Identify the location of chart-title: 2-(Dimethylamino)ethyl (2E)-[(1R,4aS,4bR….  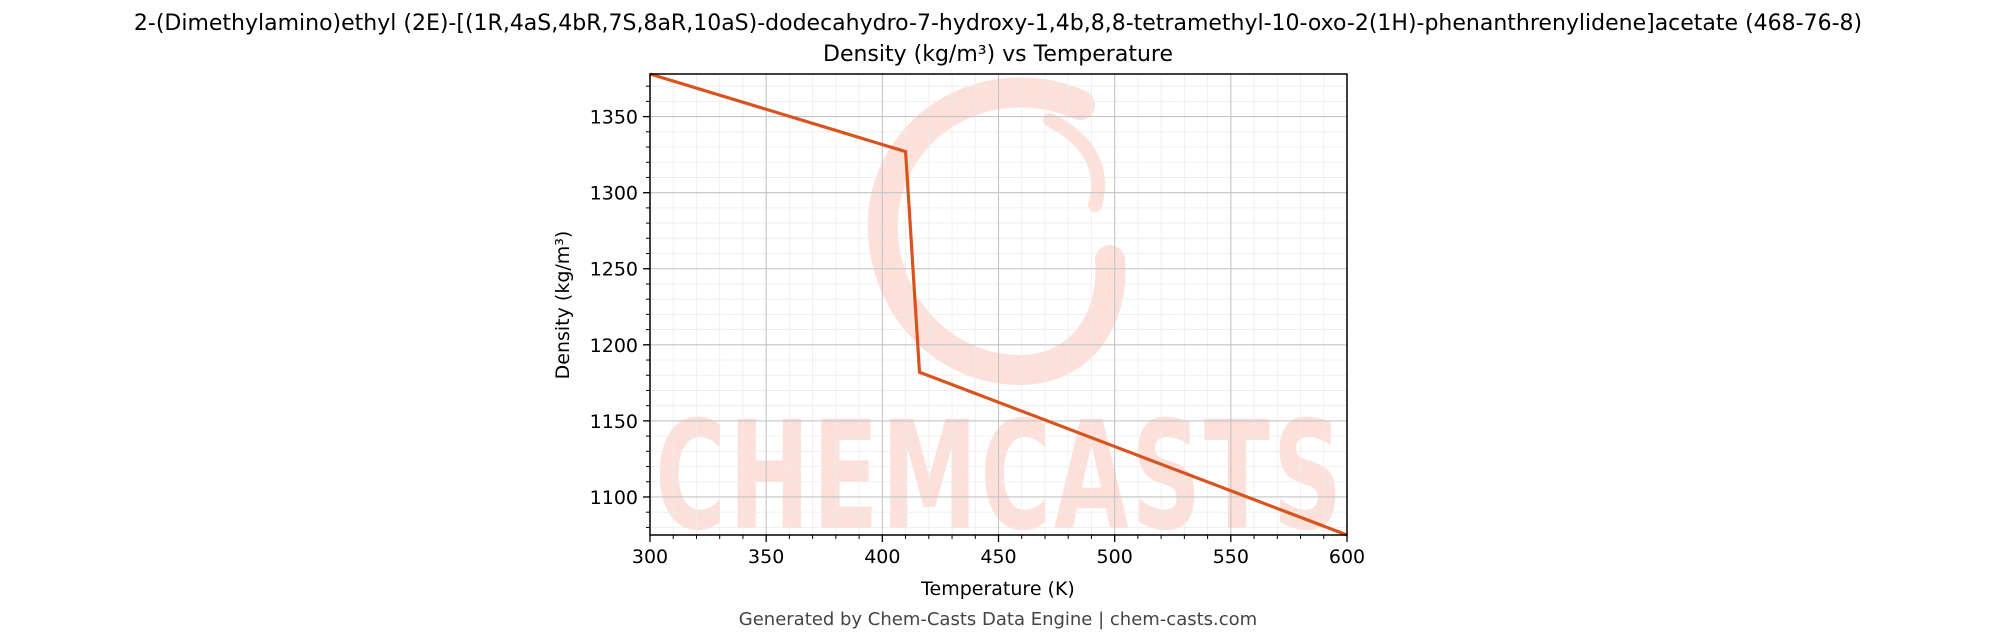
(998, 23).